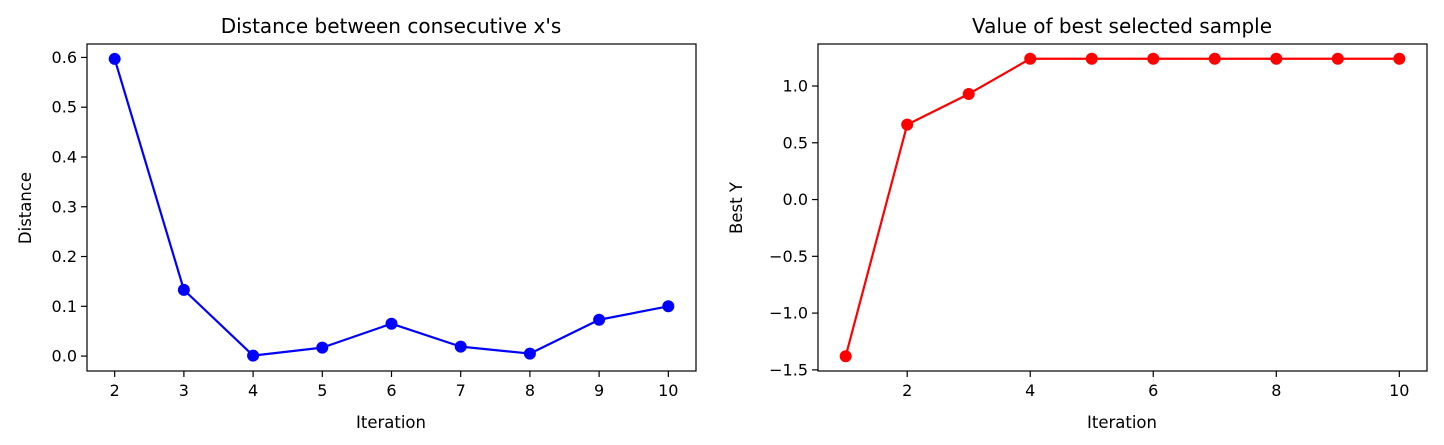  I want to click on distance-chart-title: Distance between consecutive x's, so click(391, 26).